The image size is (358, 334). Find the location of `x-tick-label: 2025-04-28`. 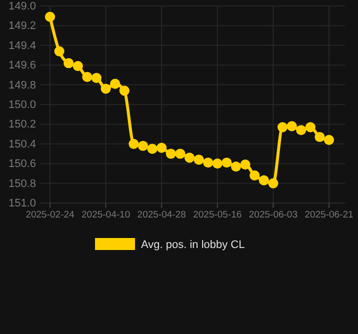

x-tick-label: 2025-04-28 is located at coordinates (161, 215).